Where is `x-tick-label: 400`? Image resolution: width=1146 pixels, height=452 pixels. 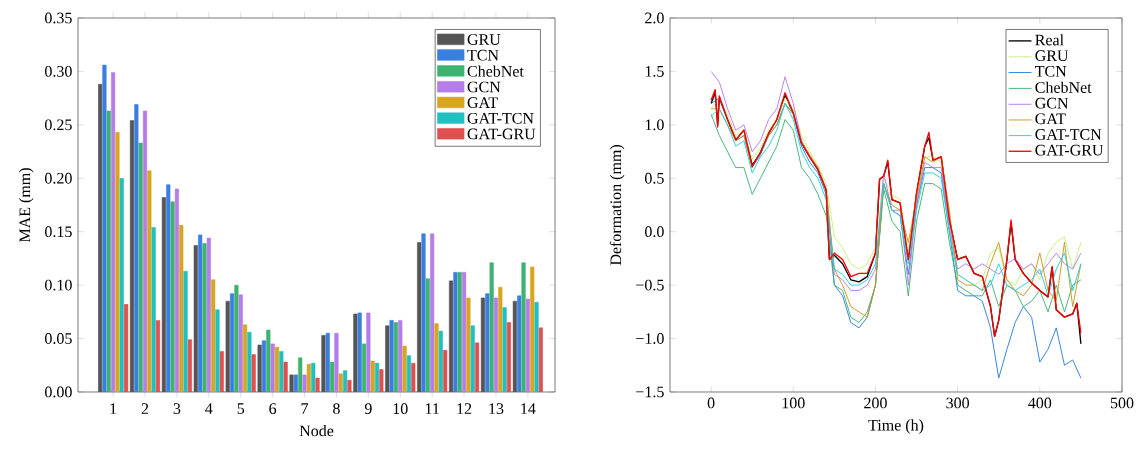 x-tick-label: 400 is located at coordinates (1040, 403).